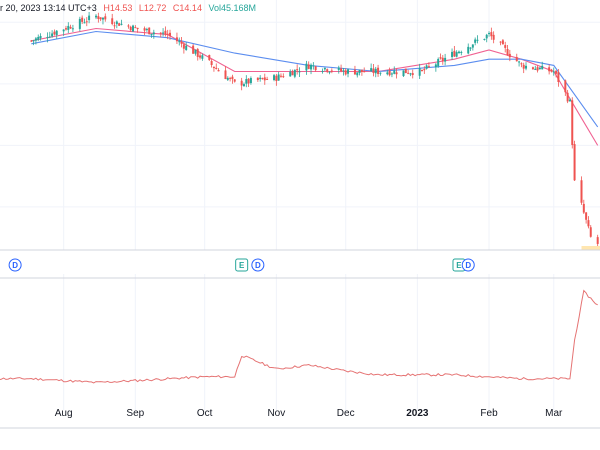  I want to click on x-axis-tick-label: Feb, so click(489, 413).